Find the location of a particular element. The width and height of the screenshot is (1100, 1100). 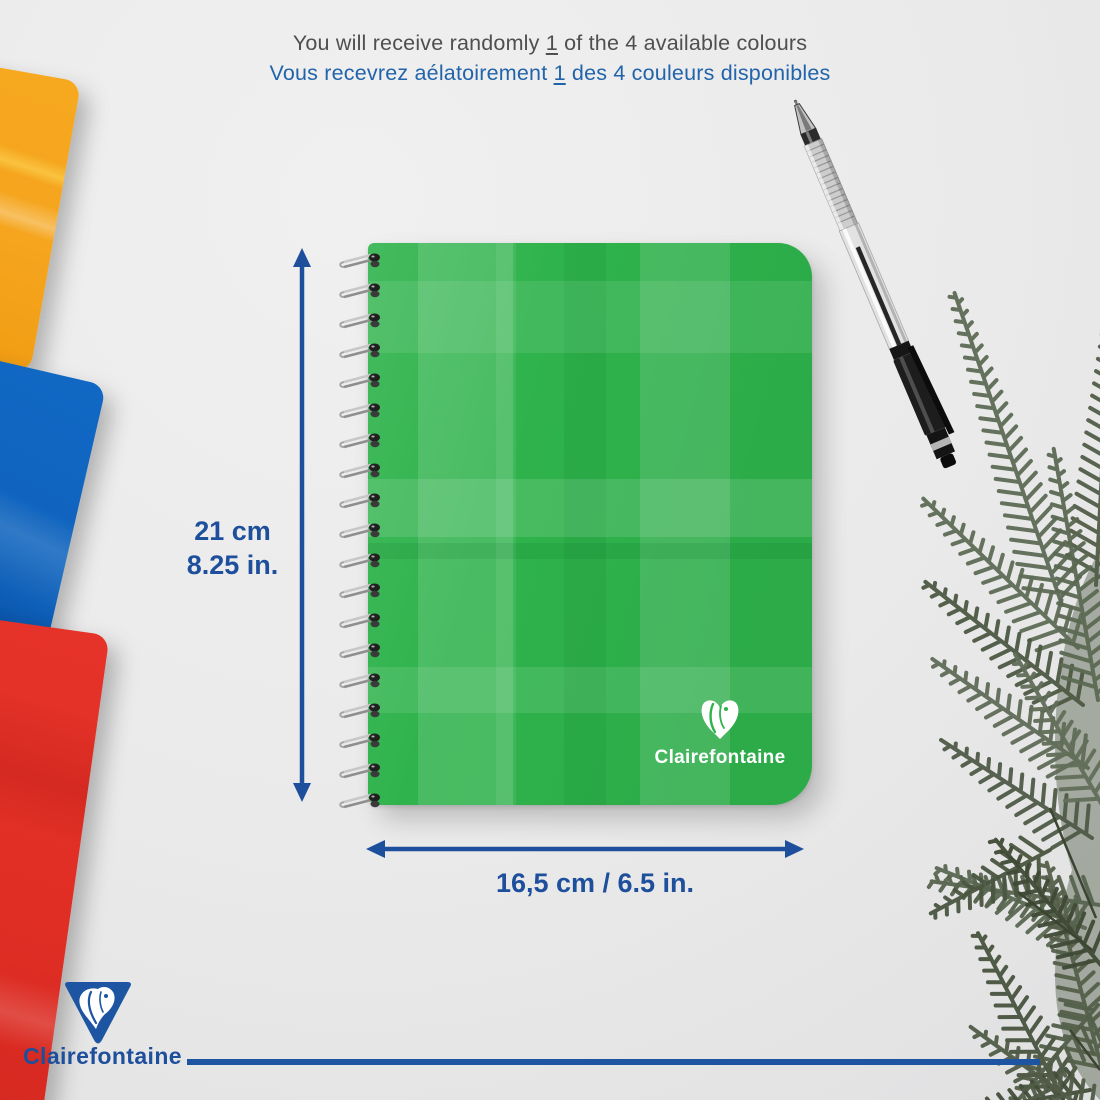

clairefontaine-triangle-icon is located at coordinates (98, 1013).